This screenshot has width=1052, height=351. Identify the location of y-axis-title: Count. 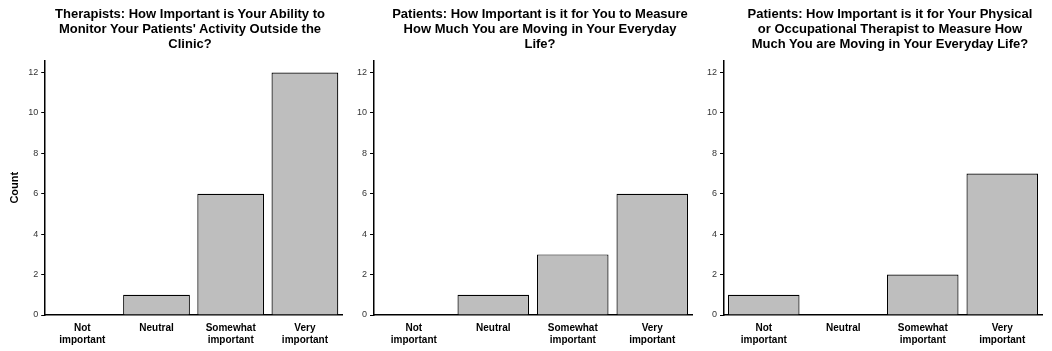
(13, 187).